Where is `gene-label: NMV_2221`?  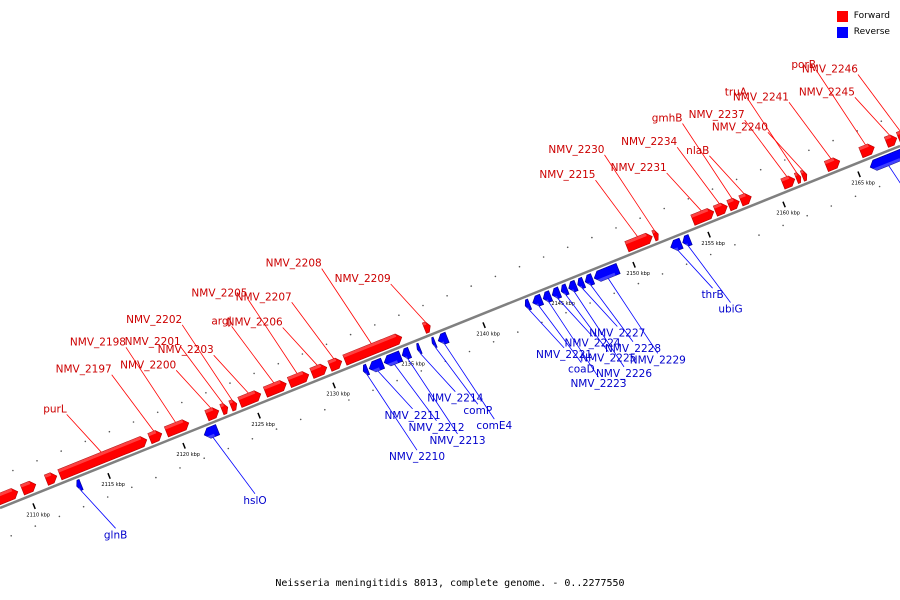
gene-label: NMV_2221 is located at coordinates (564, 355).